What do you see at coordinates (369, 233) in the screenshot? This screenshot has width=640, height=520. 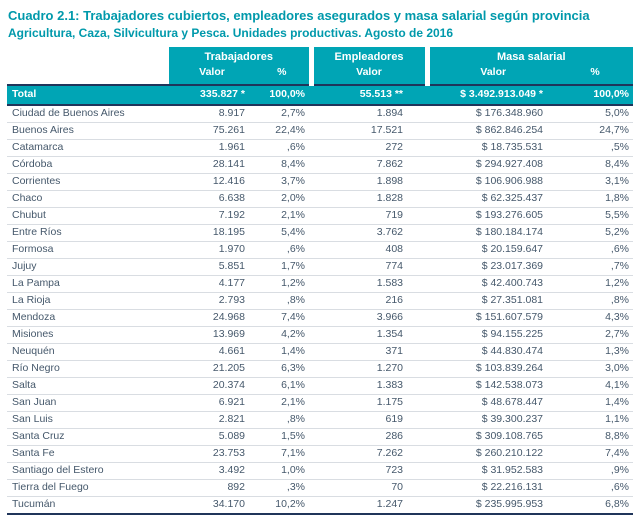 I see `value-cell: 3.762` at bounding box center [369, 233].